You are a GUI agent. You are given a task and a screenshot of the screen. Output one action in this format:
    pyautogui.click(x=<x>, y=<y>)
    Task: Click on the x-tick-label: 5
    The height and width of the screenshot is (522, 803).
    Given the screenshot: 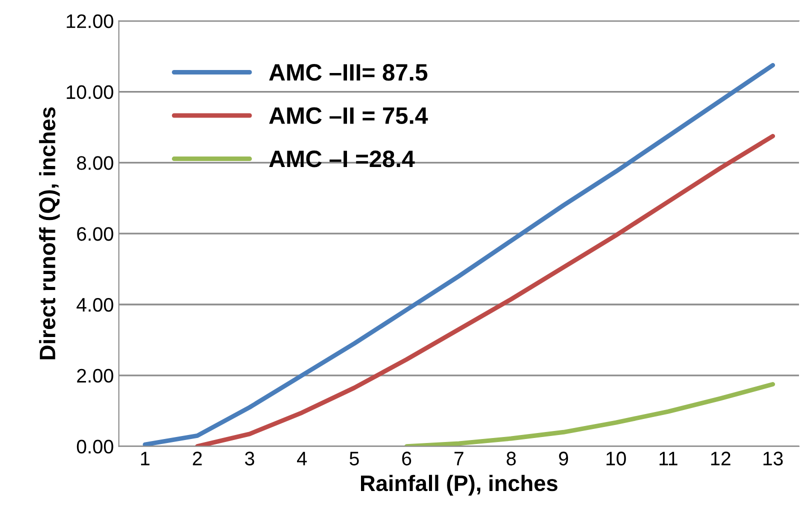 What is the action you would take?
    pyautogui.click(x=354, y=459)
    